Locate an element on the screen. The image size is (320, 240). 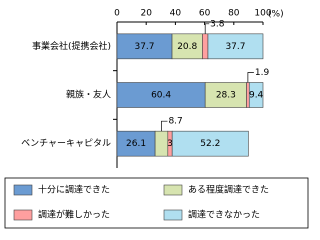
value-label: 26.1 is located at coordinates (136, 144).